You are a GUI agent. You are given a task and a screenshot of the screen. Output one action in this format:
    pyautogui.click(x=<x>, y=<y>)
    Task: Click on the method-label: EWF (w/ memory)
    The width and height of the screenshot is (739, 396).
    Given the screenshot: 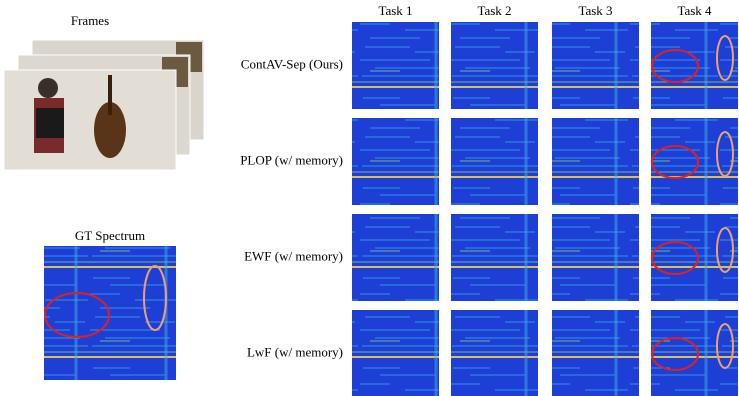 What is the action you would take?
    pyautogui.click(x=293, y=255)
    